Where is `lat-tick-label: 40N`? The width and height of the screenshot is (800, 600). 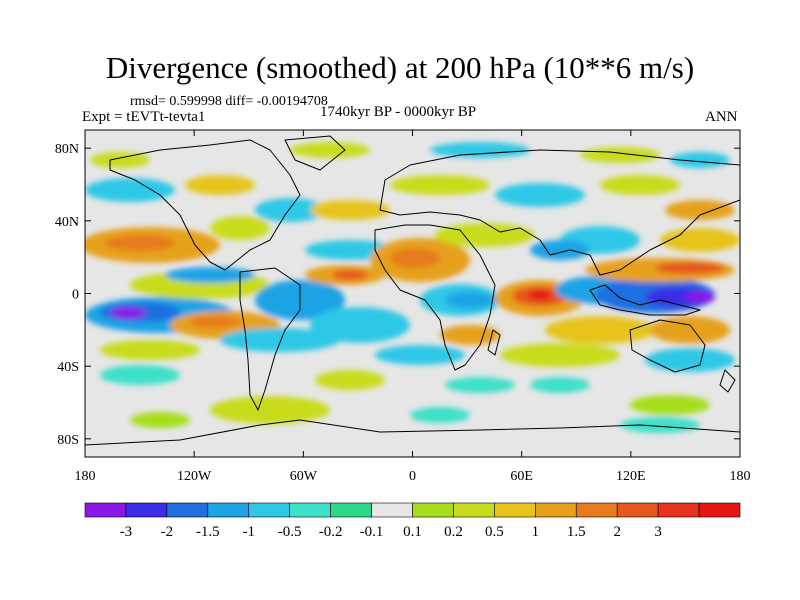
lat-tick-label: 40N is located at coordinates (67, 222).